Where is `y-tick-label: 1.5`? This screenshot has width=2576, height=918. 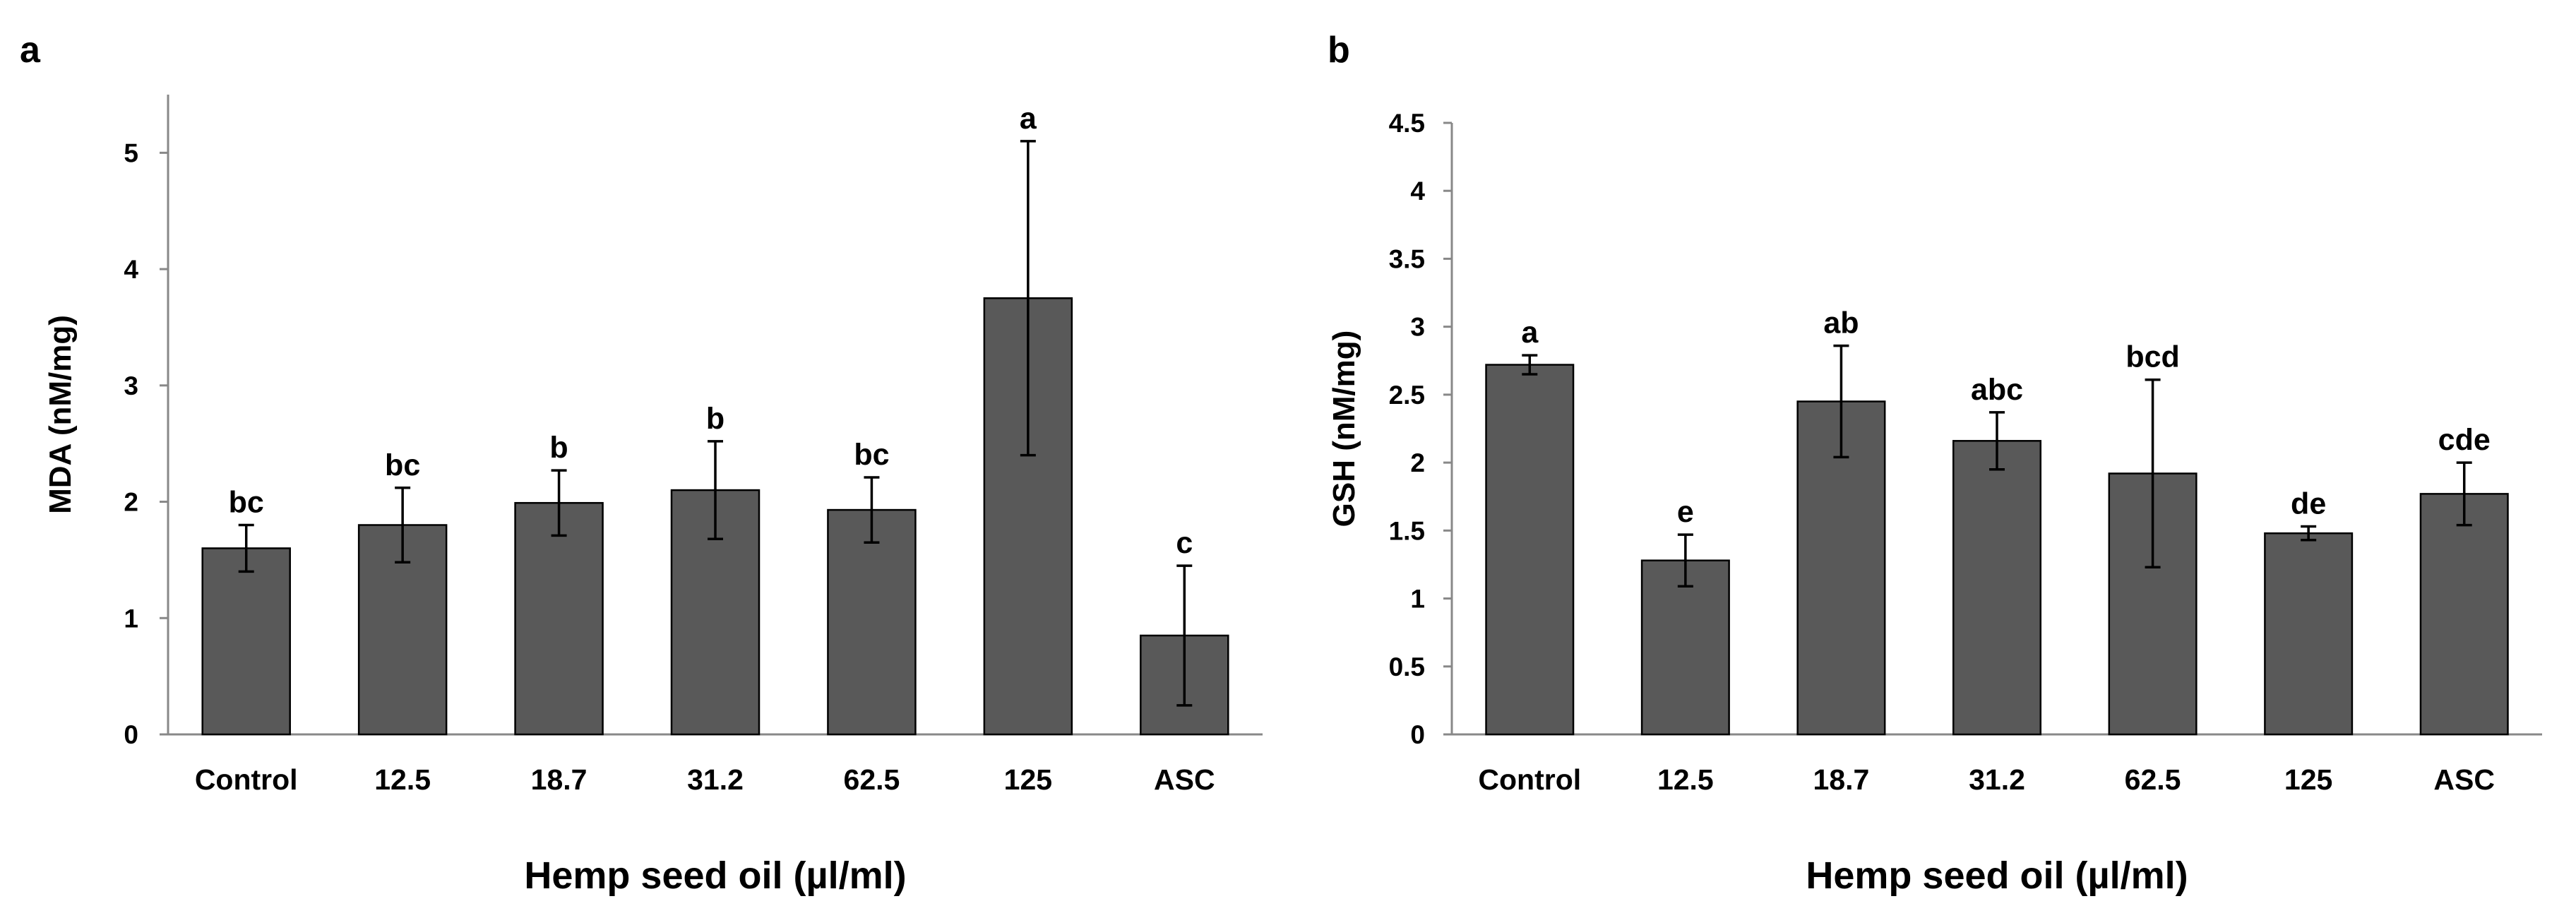 y-tick-label: 1.5 is located at coordinates (1407, 530).